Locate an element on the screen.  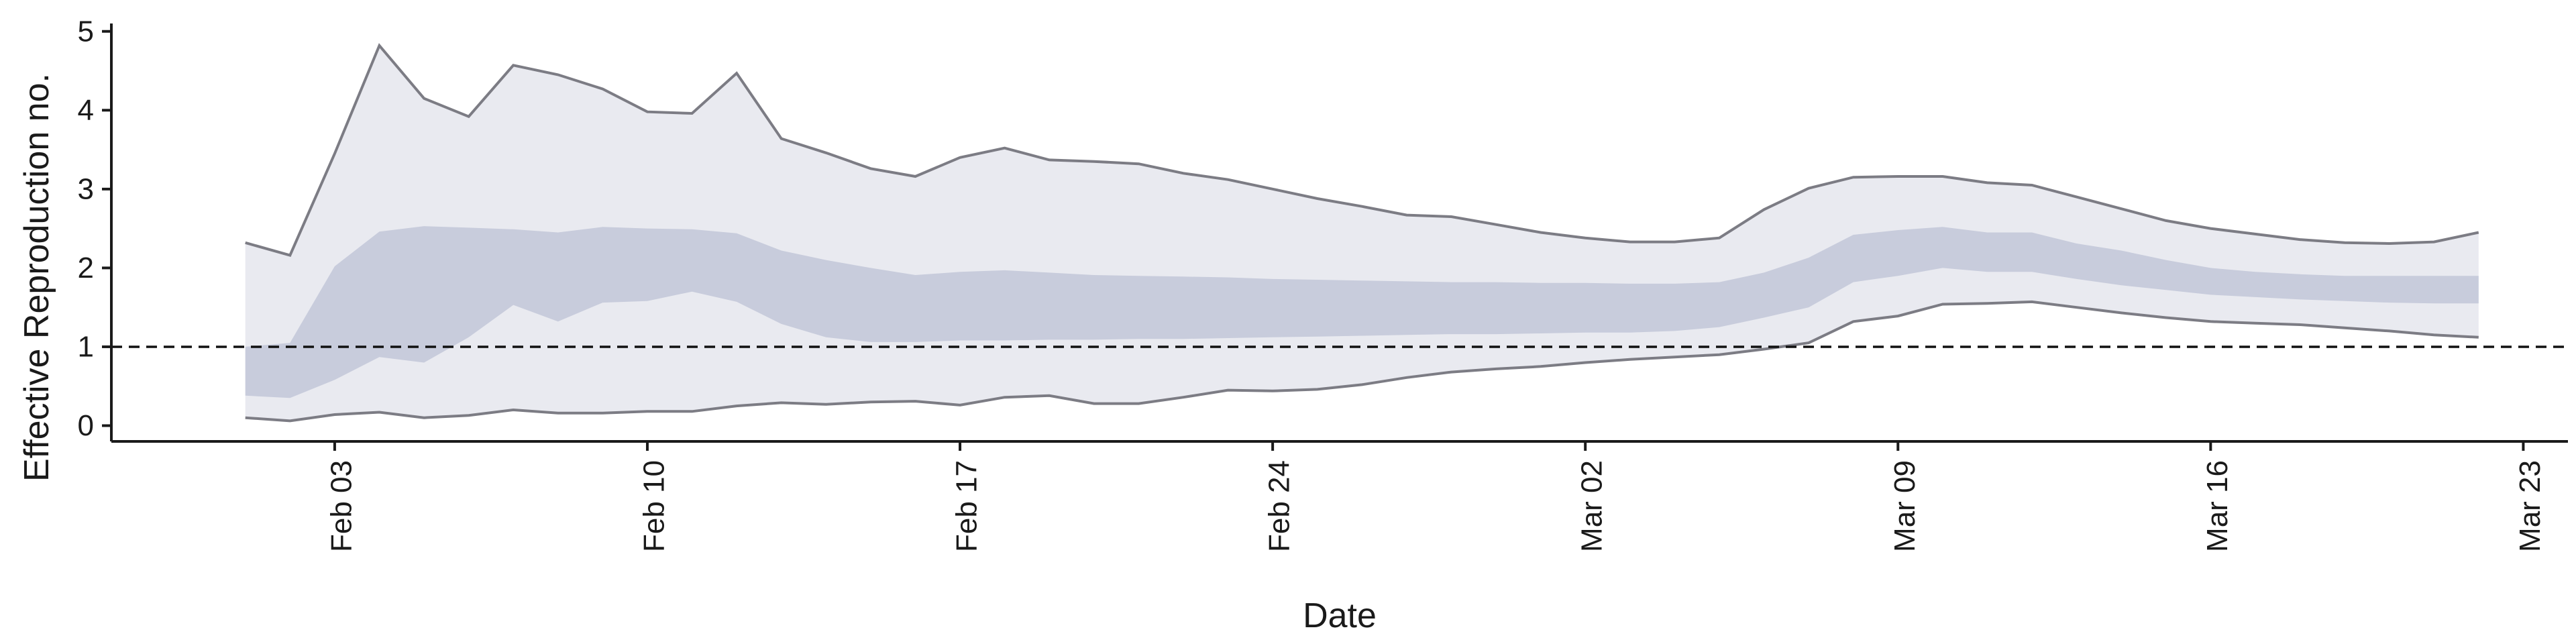
y-tick-label: 5 is located at coordinates (86, 31).